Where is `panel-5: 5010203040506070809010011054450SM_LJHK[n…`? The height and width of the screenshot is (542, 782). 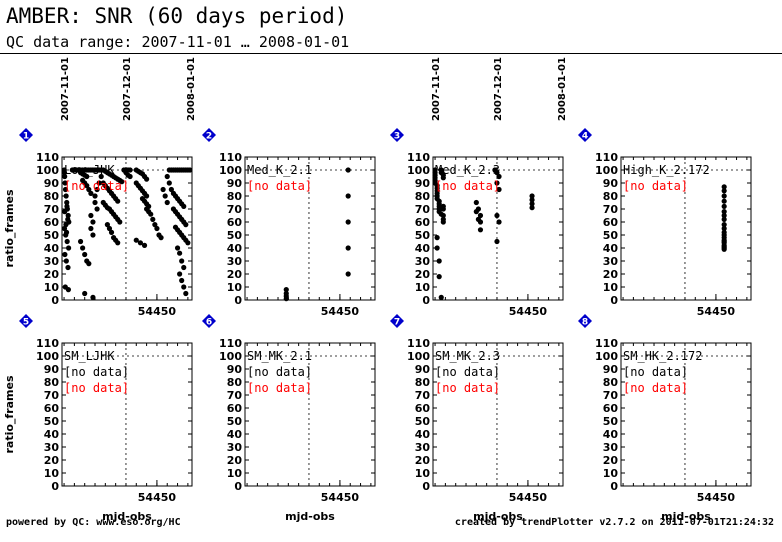 panel-5: 5010203040506070809010011054450SM_LJHK[n… is located at coordinates (98, 418).